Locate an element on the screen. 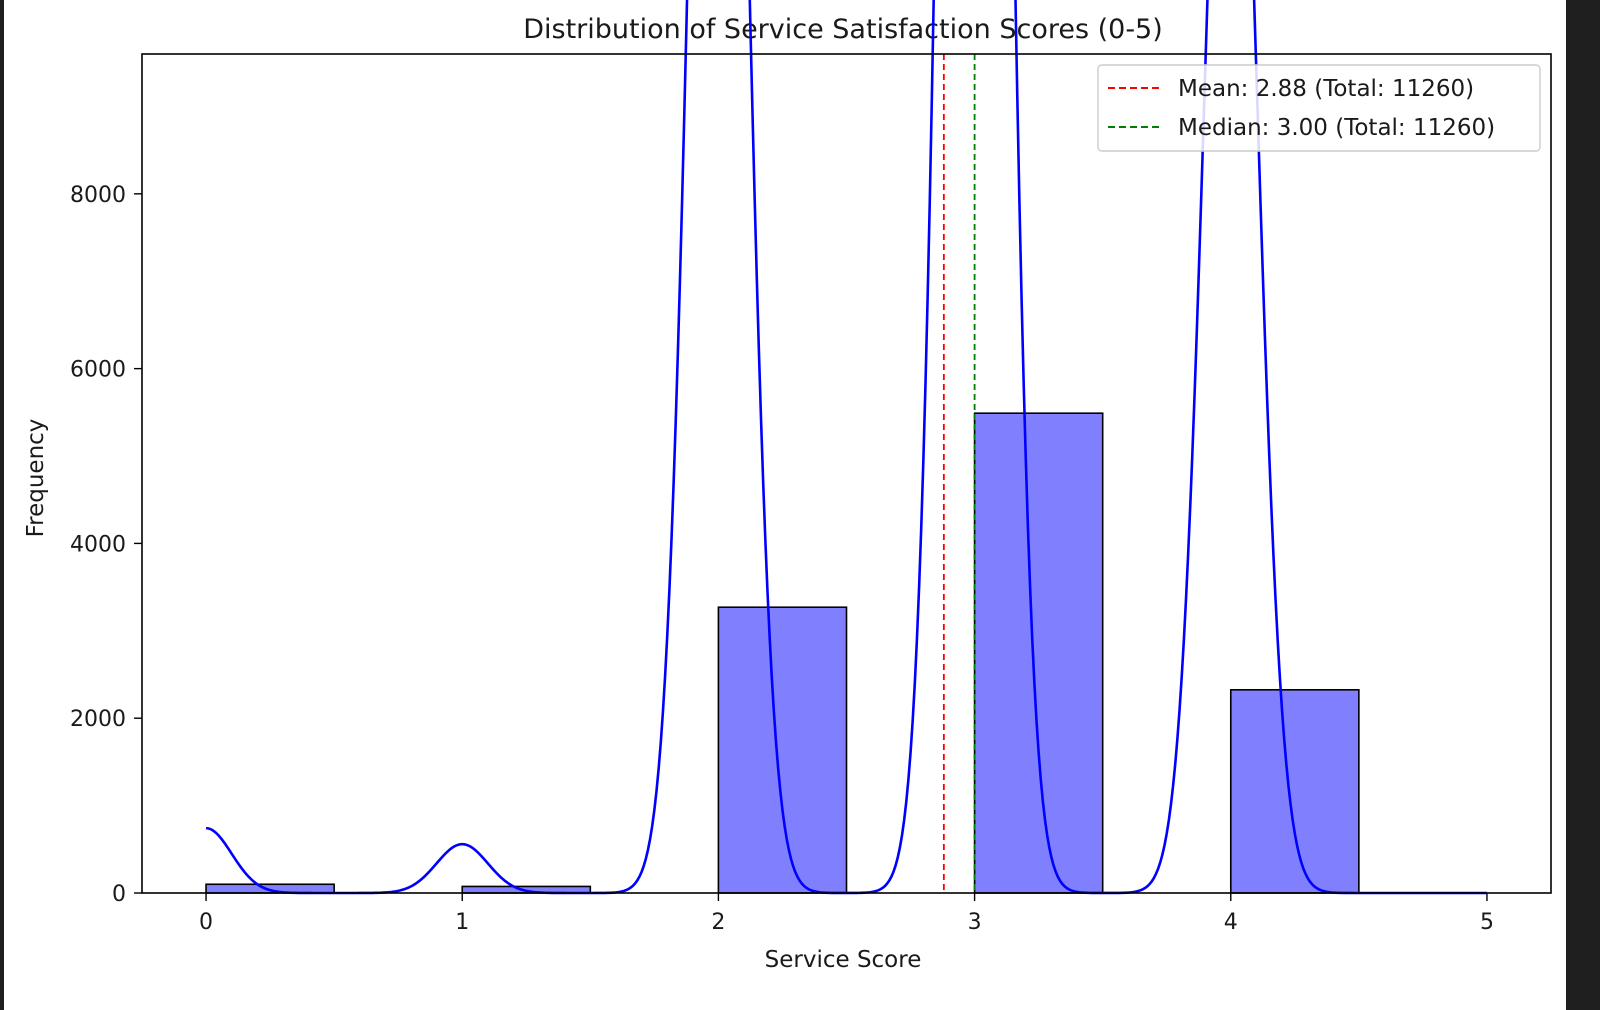  x-tick-label-4: 4 is located at coordinates (1231, 922).